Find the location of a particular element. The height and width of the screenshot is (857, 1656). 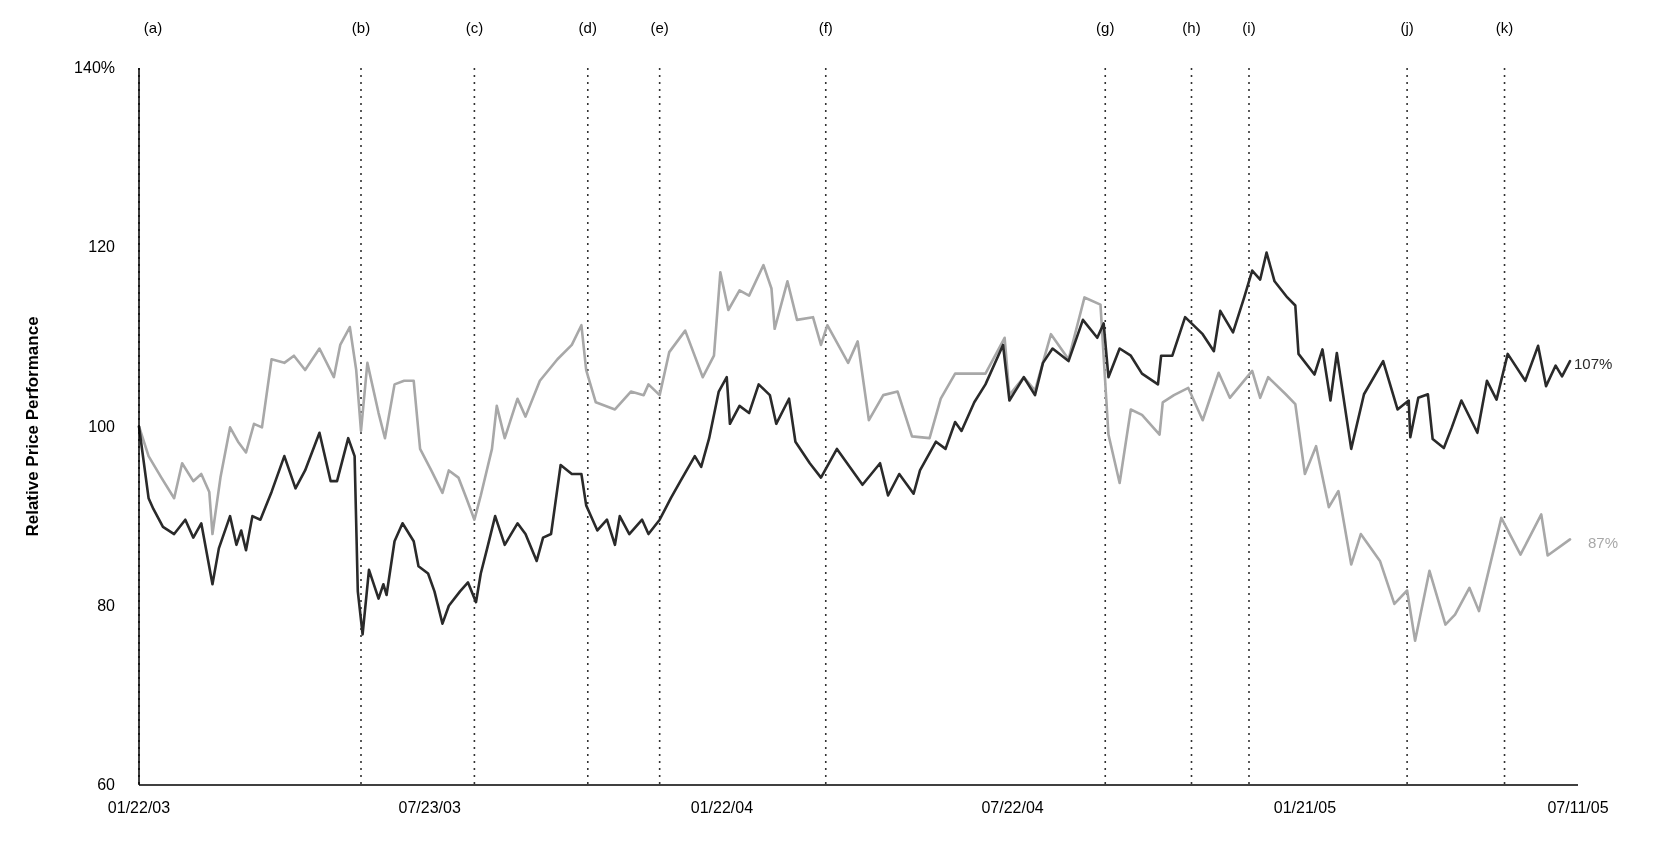

ref-line-label: (i) is located at coordinates (1249, 27).